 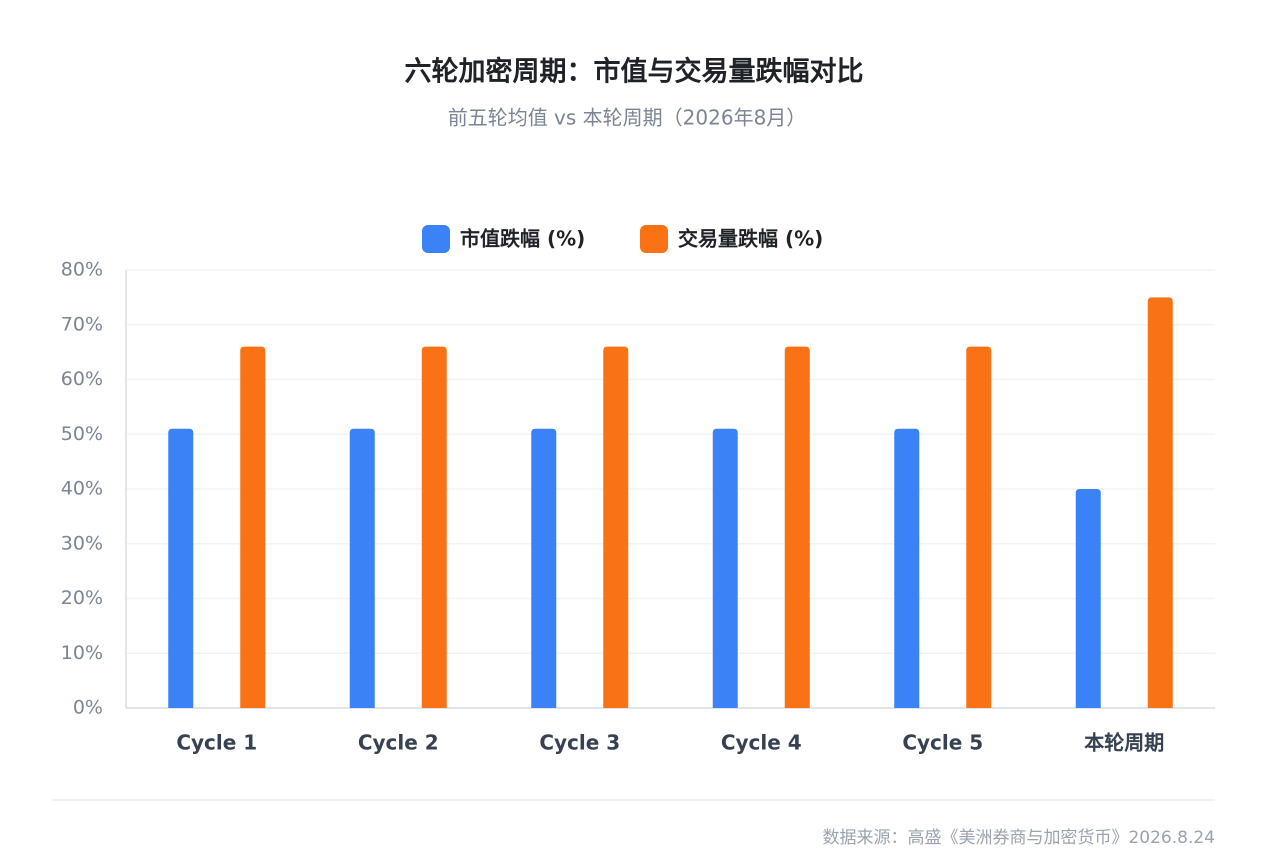 What do you see at coordinates (82, 434) in the screenshot?
I see `y-tick-label: 50%` at bounding box center [82, 434].